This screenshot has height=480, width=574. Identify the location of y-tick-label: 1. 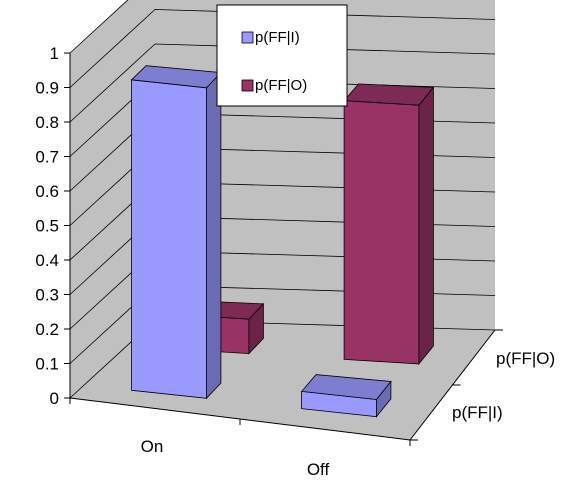
(54, 53).